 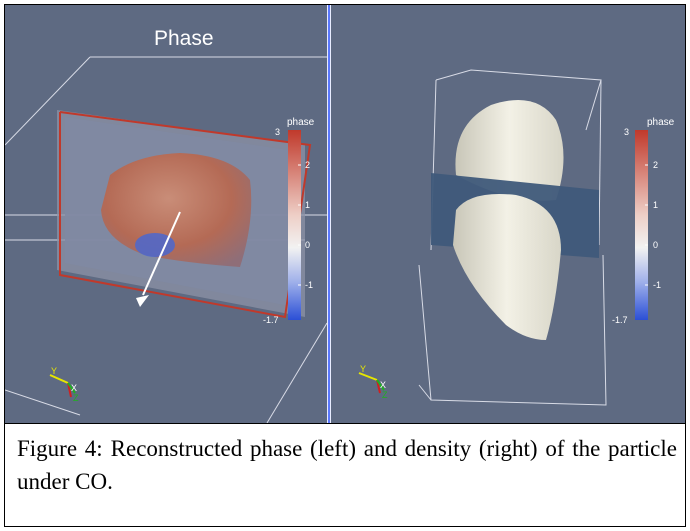 What do you see at coordinates (329, 214) in the screenshot?
I see `panel-divider` at bounding box center [329, 214].